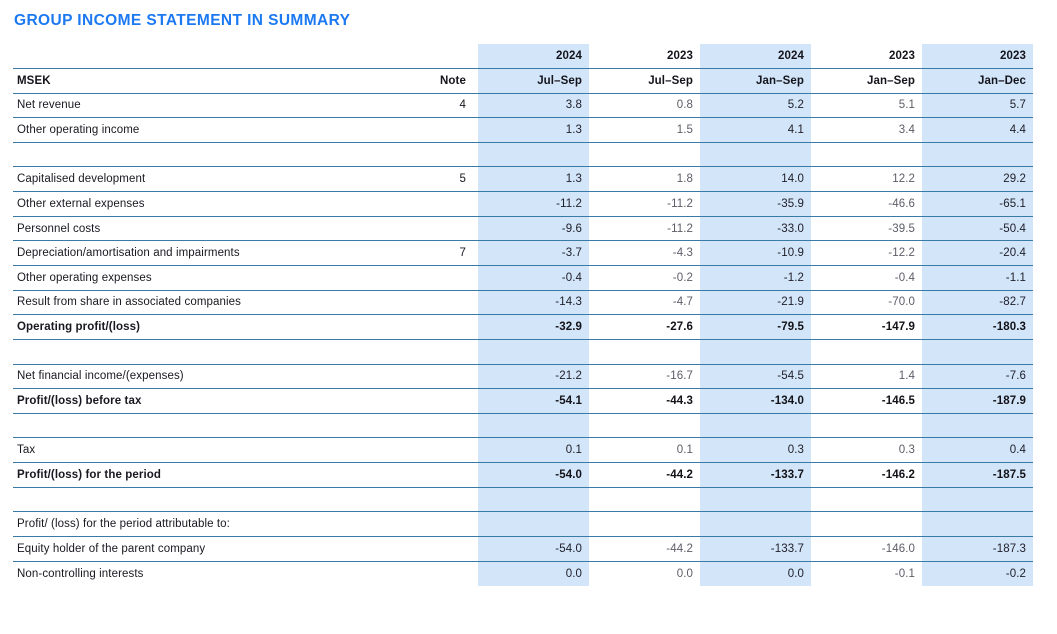 Image resolution: width=1057 pixels, height=634 pixels. What do you see at coordinates (644, 253) in the screenshot?
I see `value-cell: -4.3` at bounding box center [644, 253].